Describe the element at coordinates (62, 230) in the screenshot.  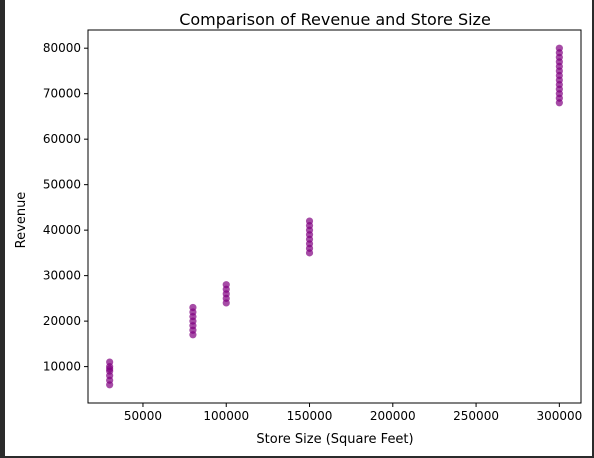
I see `y-tick-label: 40000` at that location.